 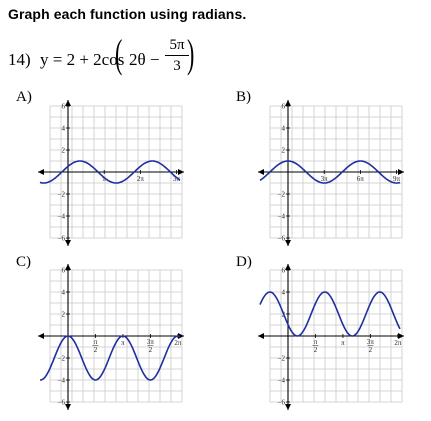 What do you see at coordinates (24, 97) in the screenshot?
I see `option-a-label: A)` at bounding box center [24, 97].